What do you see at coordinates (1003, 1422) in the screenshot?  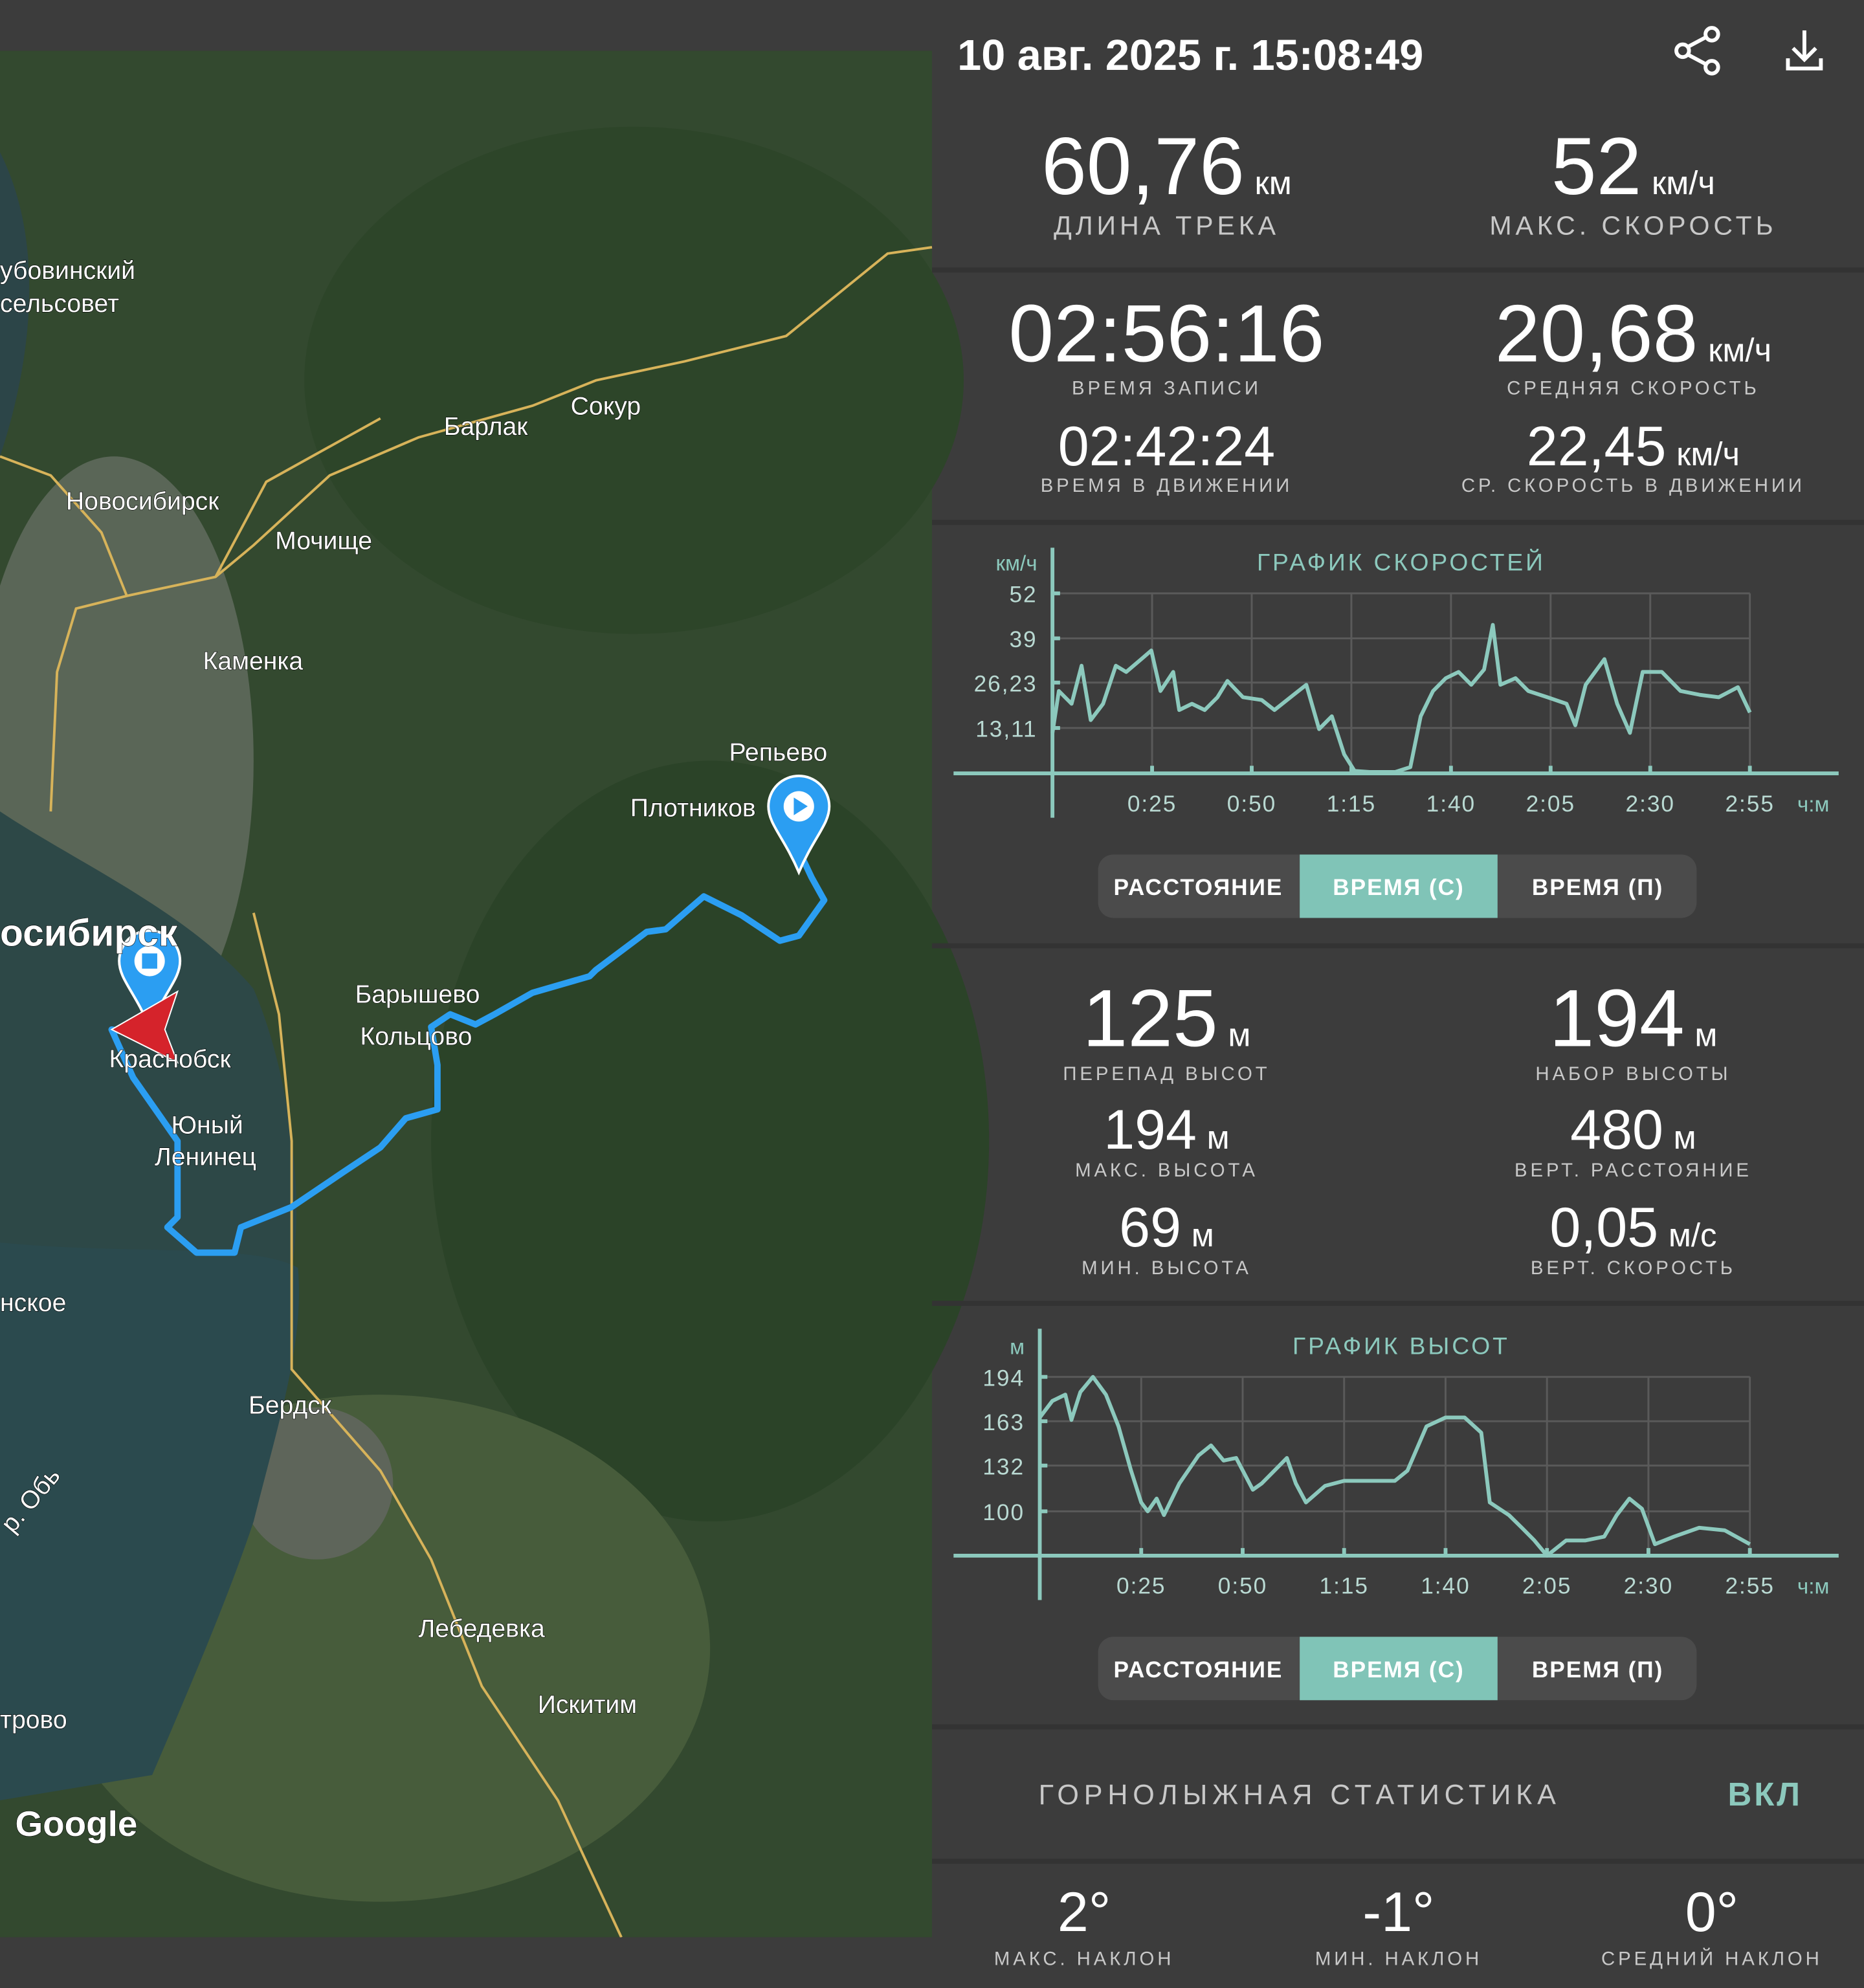 I see `y-tick-label: 163` at bounding box center [1003, 1422].